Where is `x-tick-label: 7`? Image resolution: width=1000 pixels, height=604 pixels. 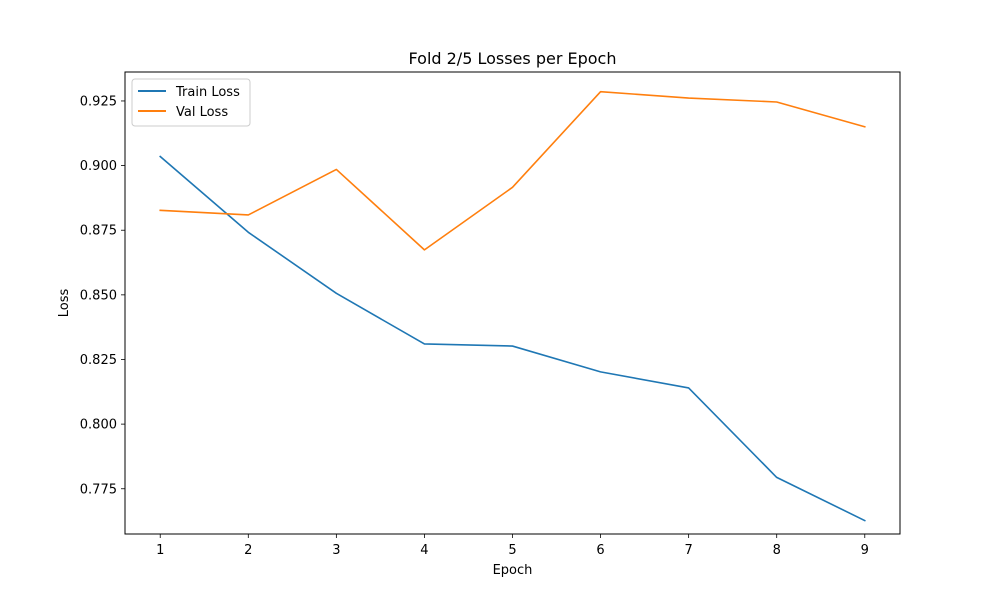
x-tick-label: 7 is located at coordinates (688, 550).